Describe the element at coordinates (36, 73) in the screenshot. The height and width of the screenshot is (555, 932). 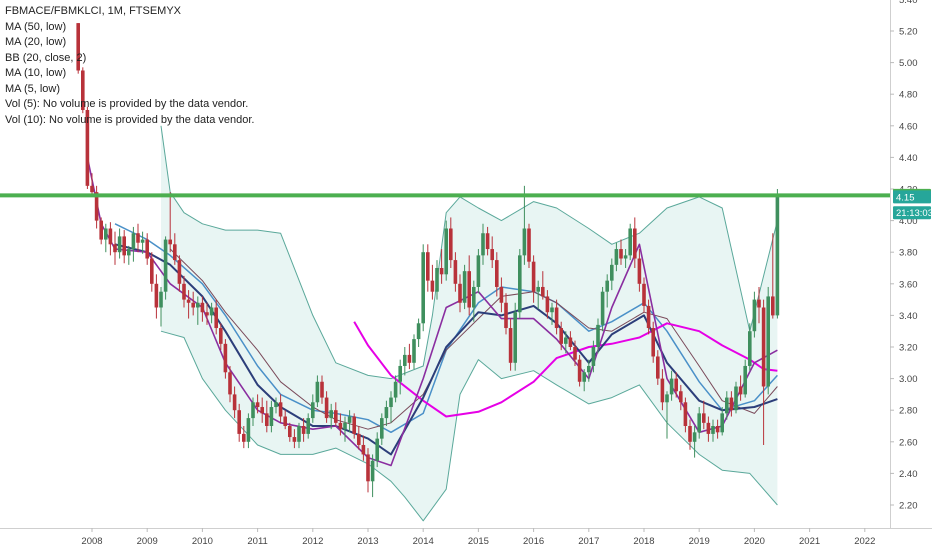
I see `legend-ma10: MA (10, low)` at that location.